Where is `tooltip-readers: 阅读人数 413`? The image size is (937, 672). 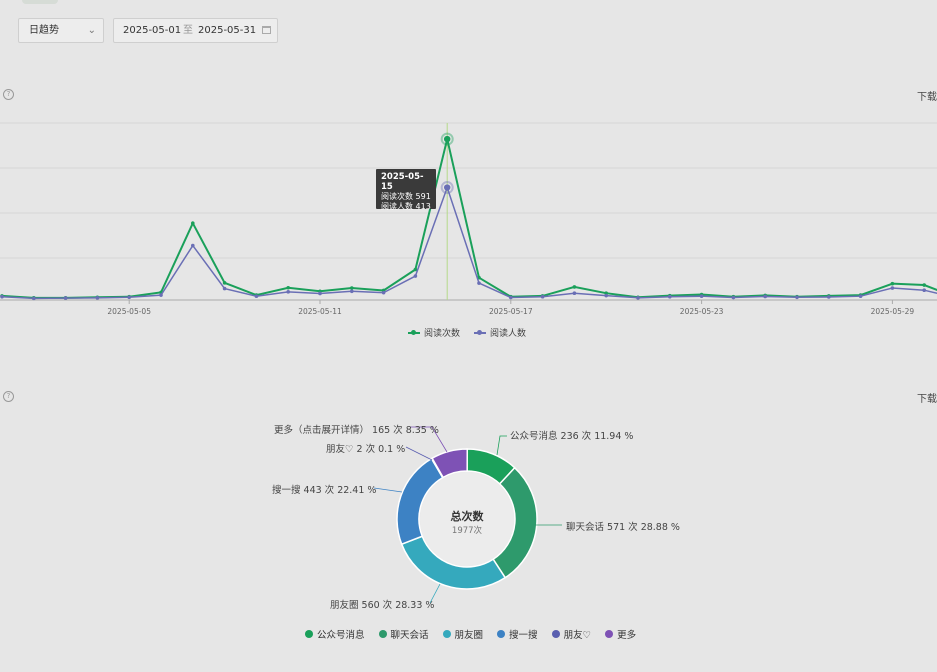 tooltip-readers: 阅读人数 413 is located at coordinates (406, 206).